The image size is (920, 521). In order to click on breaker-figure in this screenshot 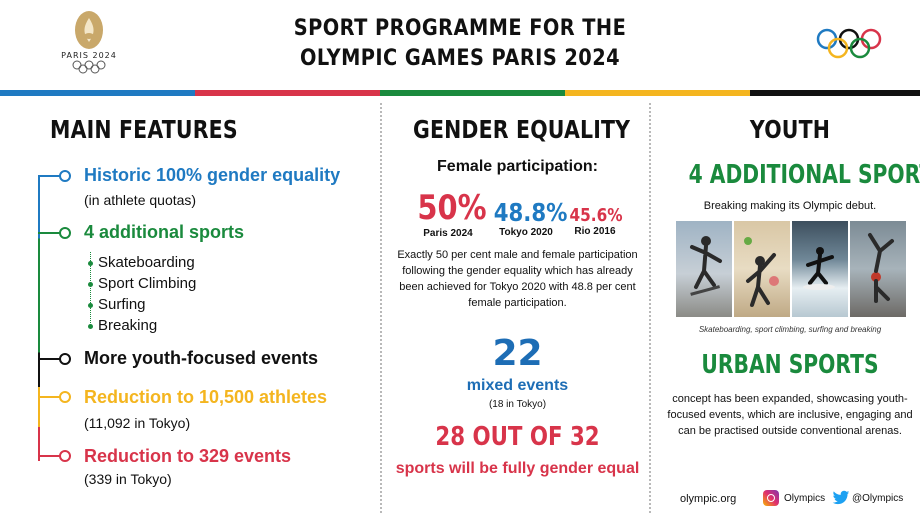, I will do `click(881, 268)`.